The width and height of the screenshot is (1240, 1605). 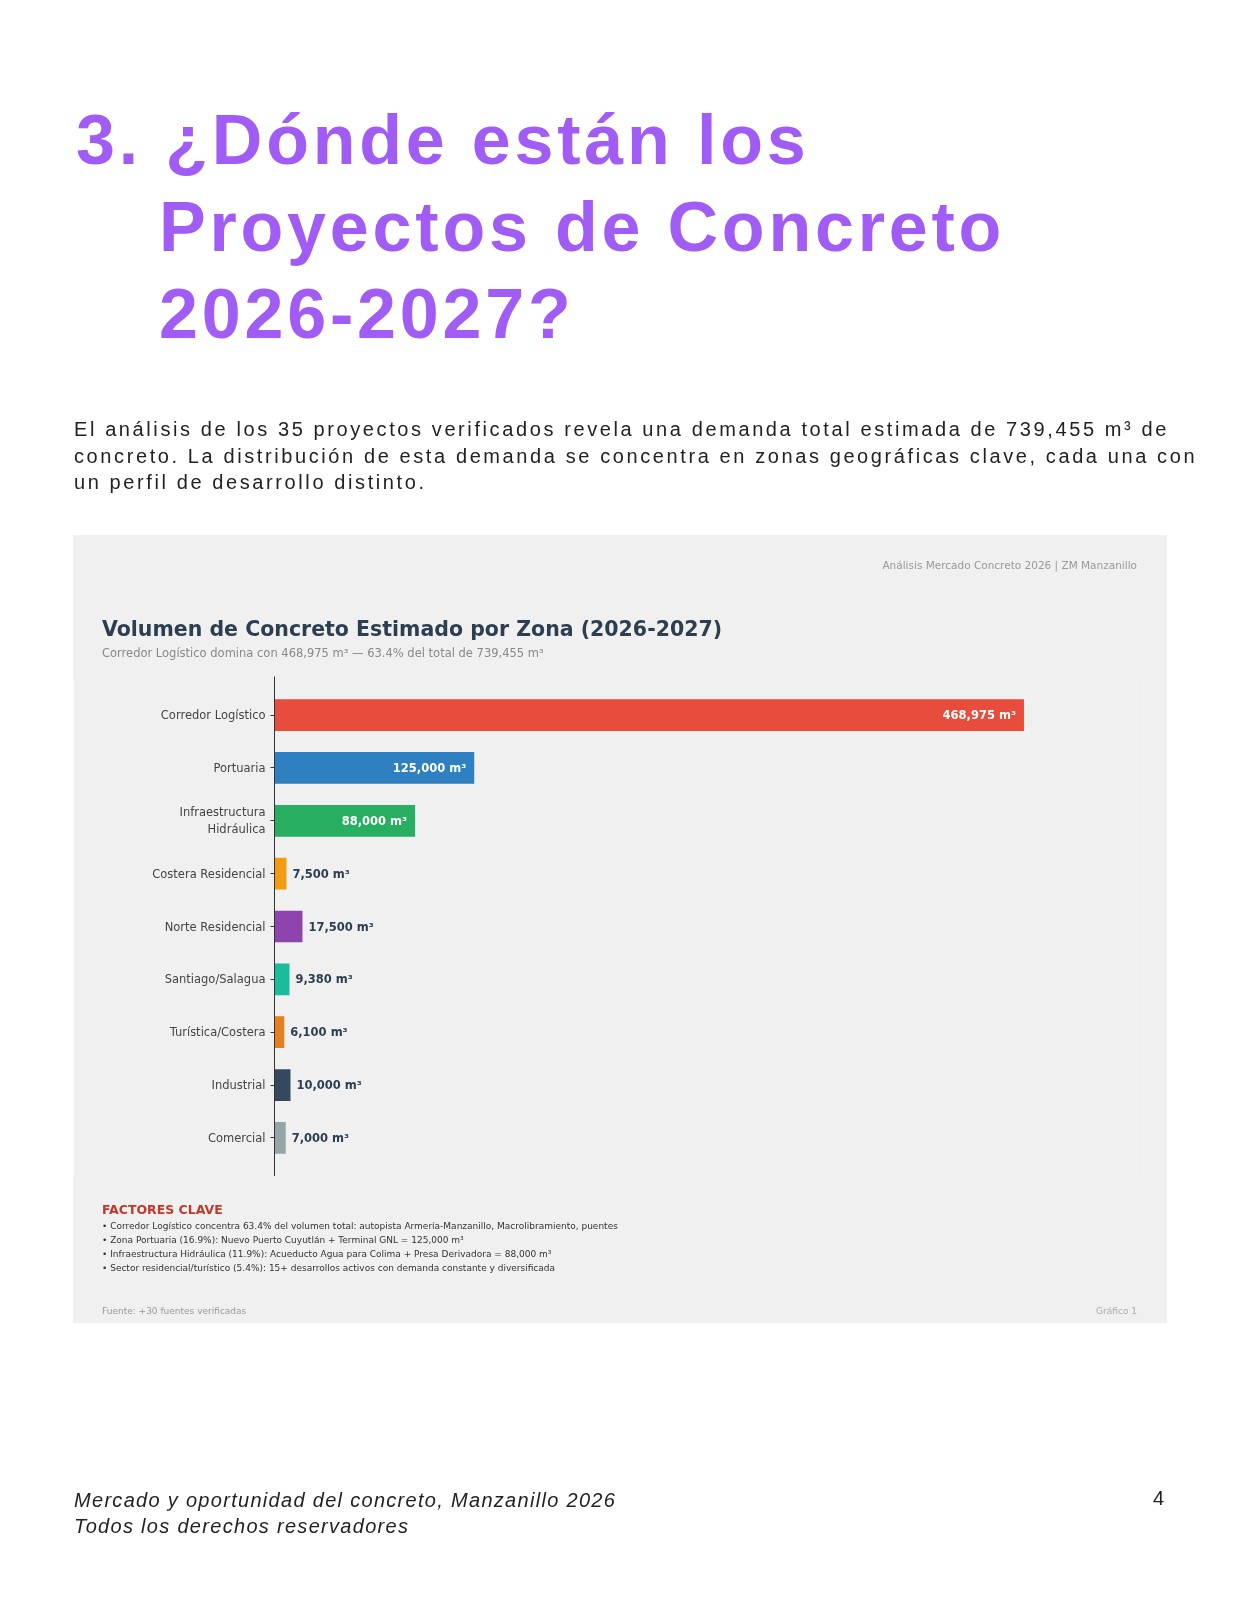 I want to click on y-tick-label: Costera Residencial, so click(x=209, y=873).